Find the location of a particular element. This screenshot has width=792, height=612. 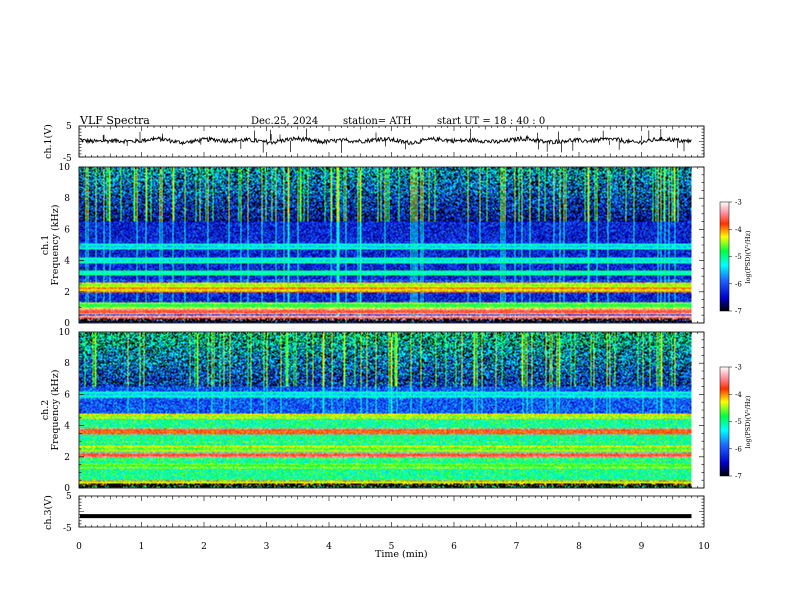

ch1-colorbar-frame is located at coordinates (724, 256).